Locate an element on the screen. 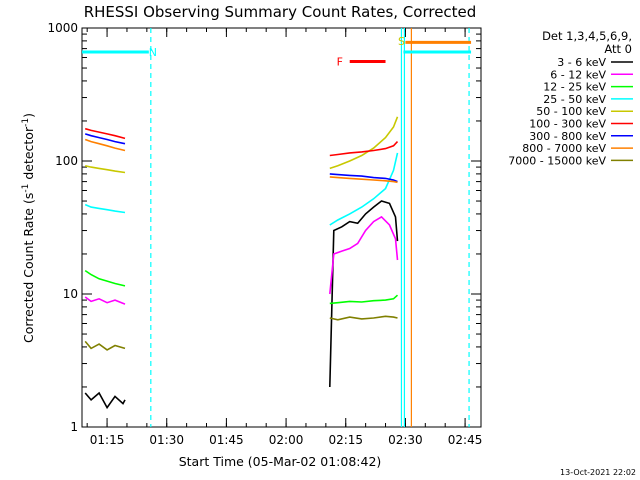  x-tick-label: 01:15 is located at coordinates (107, 440).